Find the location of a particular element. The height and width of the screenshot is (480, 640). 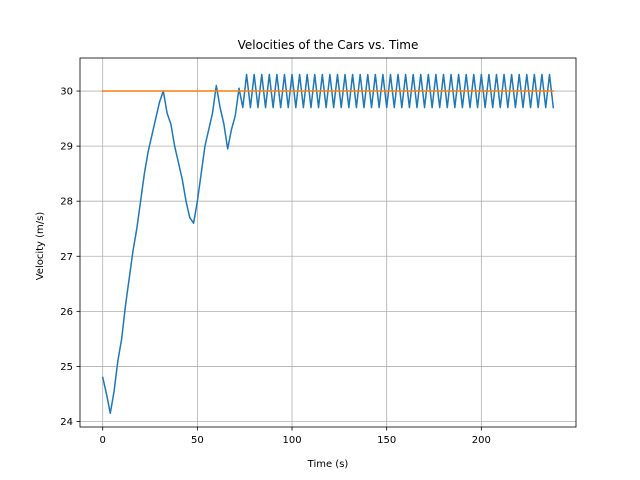

chart-title: Velocities of the Cars vs. Time is located at coordinates (328, 45).